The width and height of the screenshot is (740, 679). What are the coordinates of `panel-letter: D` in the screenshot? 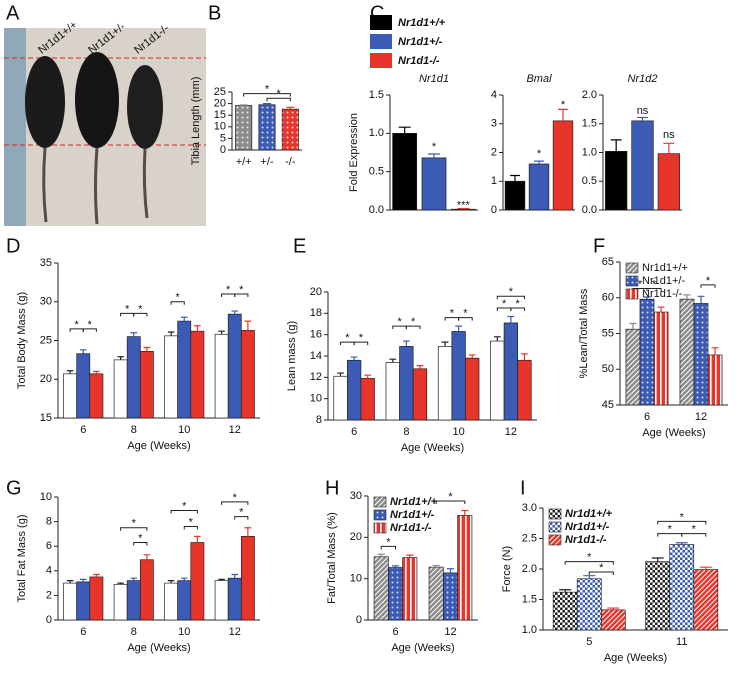 It's located at (13, 246).